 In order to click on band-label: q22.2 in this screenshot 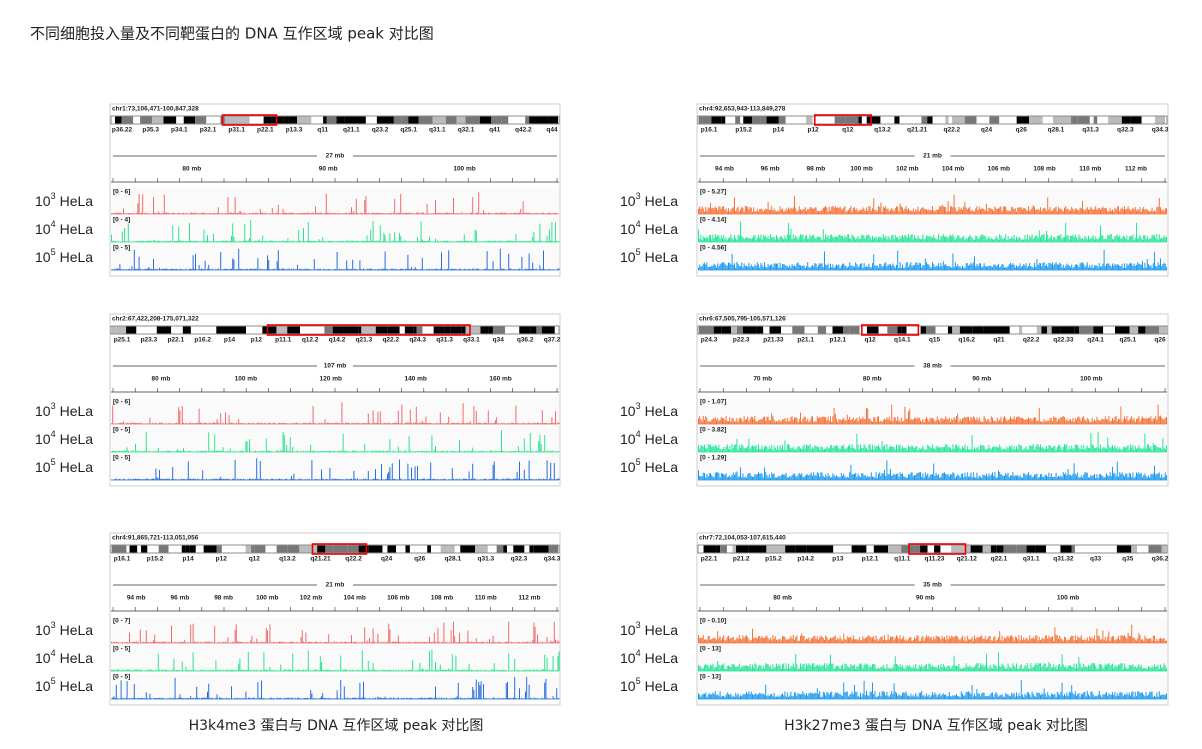, I will do `click(353, 559)`.